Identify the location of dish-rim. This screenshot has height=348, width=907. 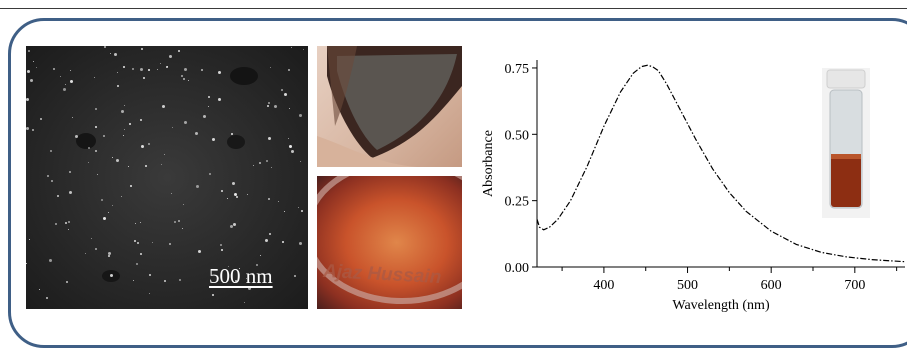
(389, 240).